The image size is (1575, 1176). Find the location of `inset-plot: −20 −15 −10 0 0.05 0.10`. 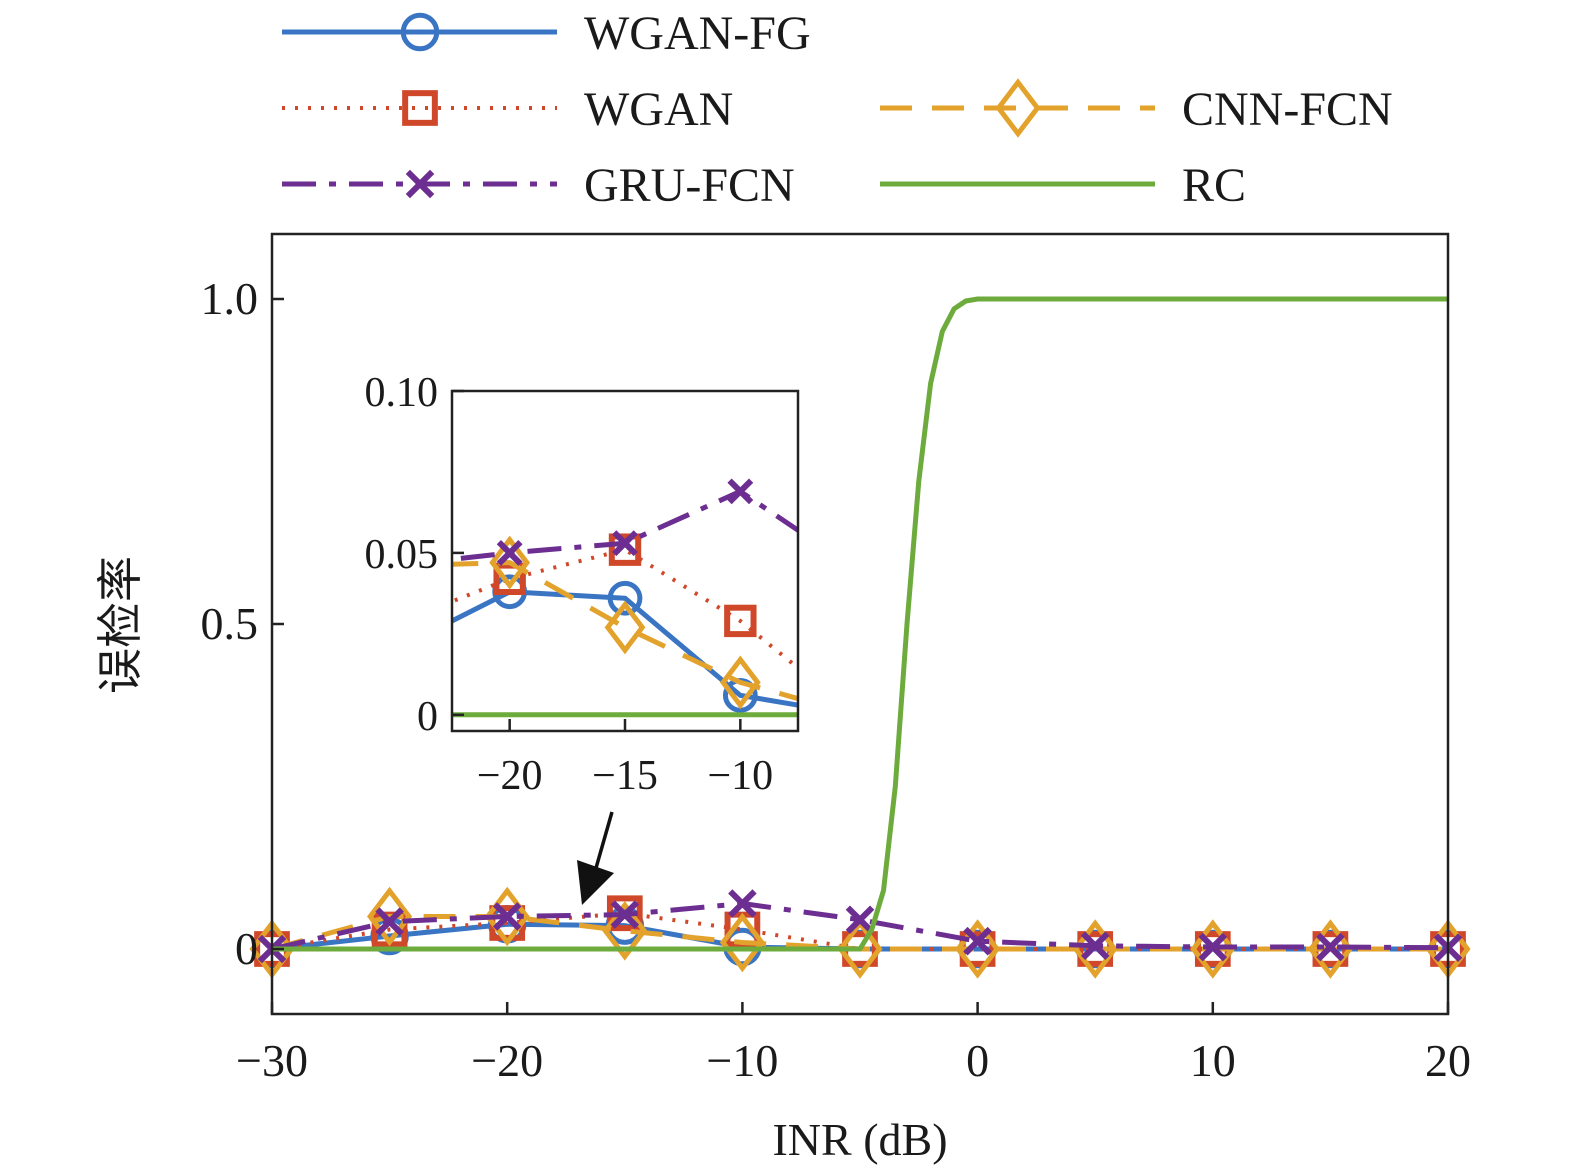

inset-plot: −20 −15 −10 0 0.05 0.10 is located at coordinates (619, 584).